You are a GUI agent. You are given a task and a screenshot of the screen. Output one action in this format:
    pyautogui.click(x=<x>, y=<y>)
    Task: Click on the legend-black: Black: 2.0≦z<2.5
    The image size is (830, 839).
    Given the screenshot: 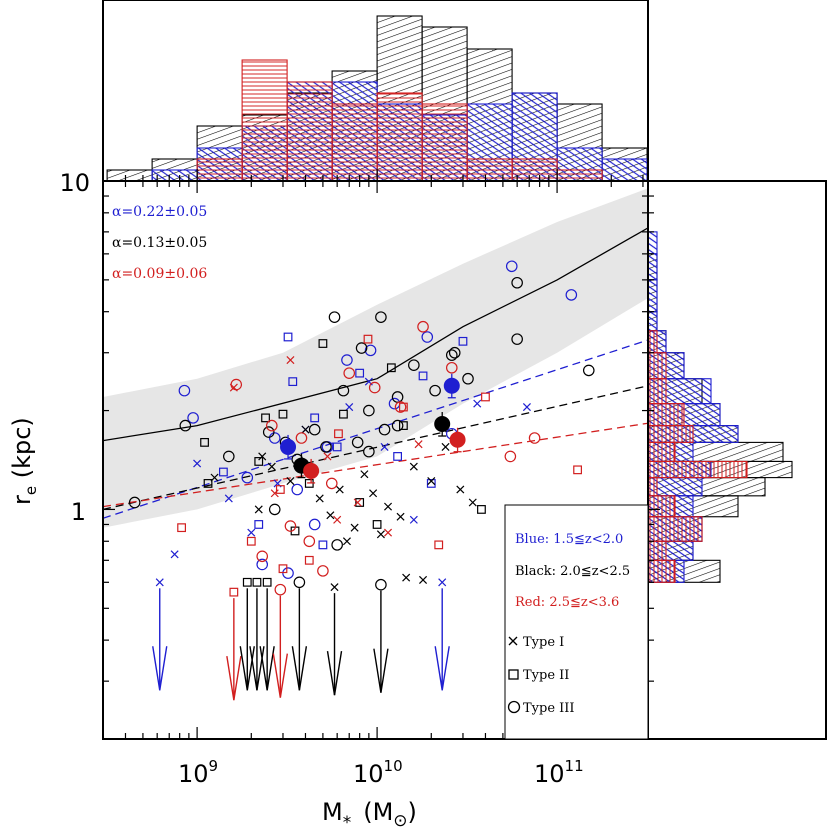 What is the action you would take?
    pyautogui.click(x=572, y=571)
    